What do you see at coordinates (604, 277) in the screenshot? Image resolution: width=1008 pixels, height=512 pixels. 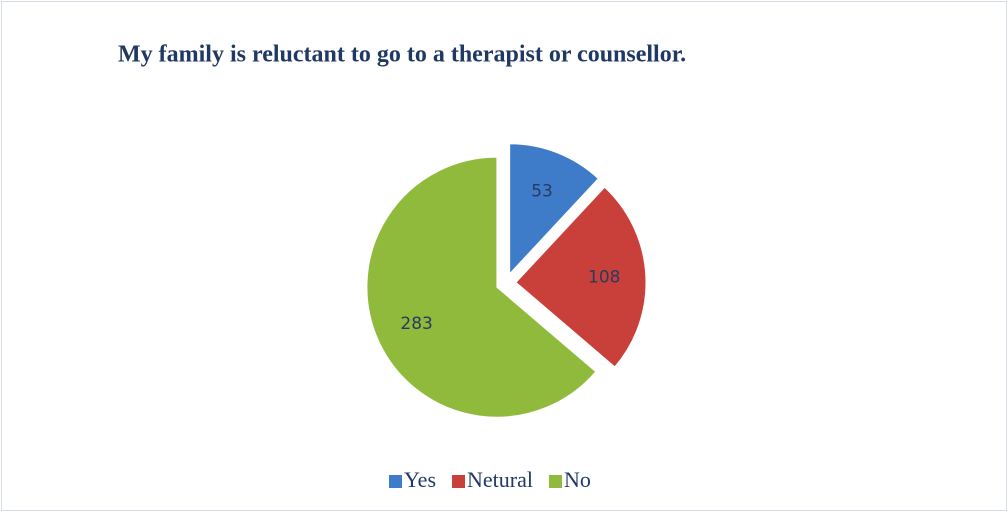 I see `data-label: 108` at bounding box center [604, 277].